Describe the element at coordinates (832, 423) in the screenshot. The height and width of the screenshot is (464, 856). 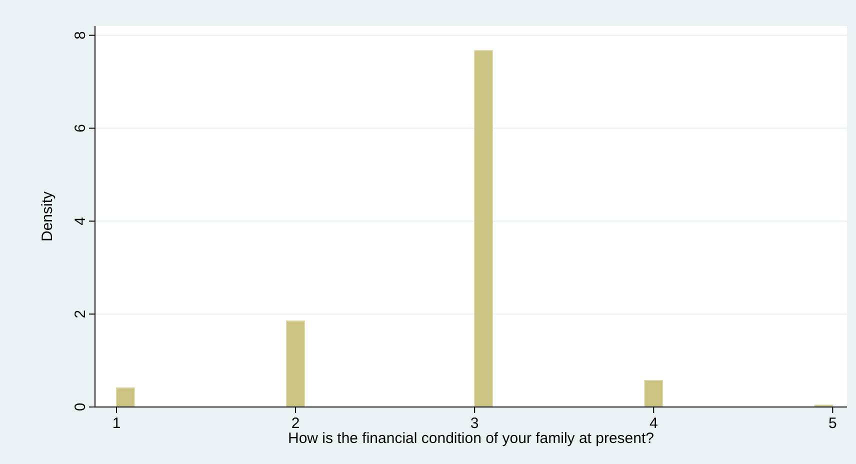
I see `x-tick-label: 5` at that location.